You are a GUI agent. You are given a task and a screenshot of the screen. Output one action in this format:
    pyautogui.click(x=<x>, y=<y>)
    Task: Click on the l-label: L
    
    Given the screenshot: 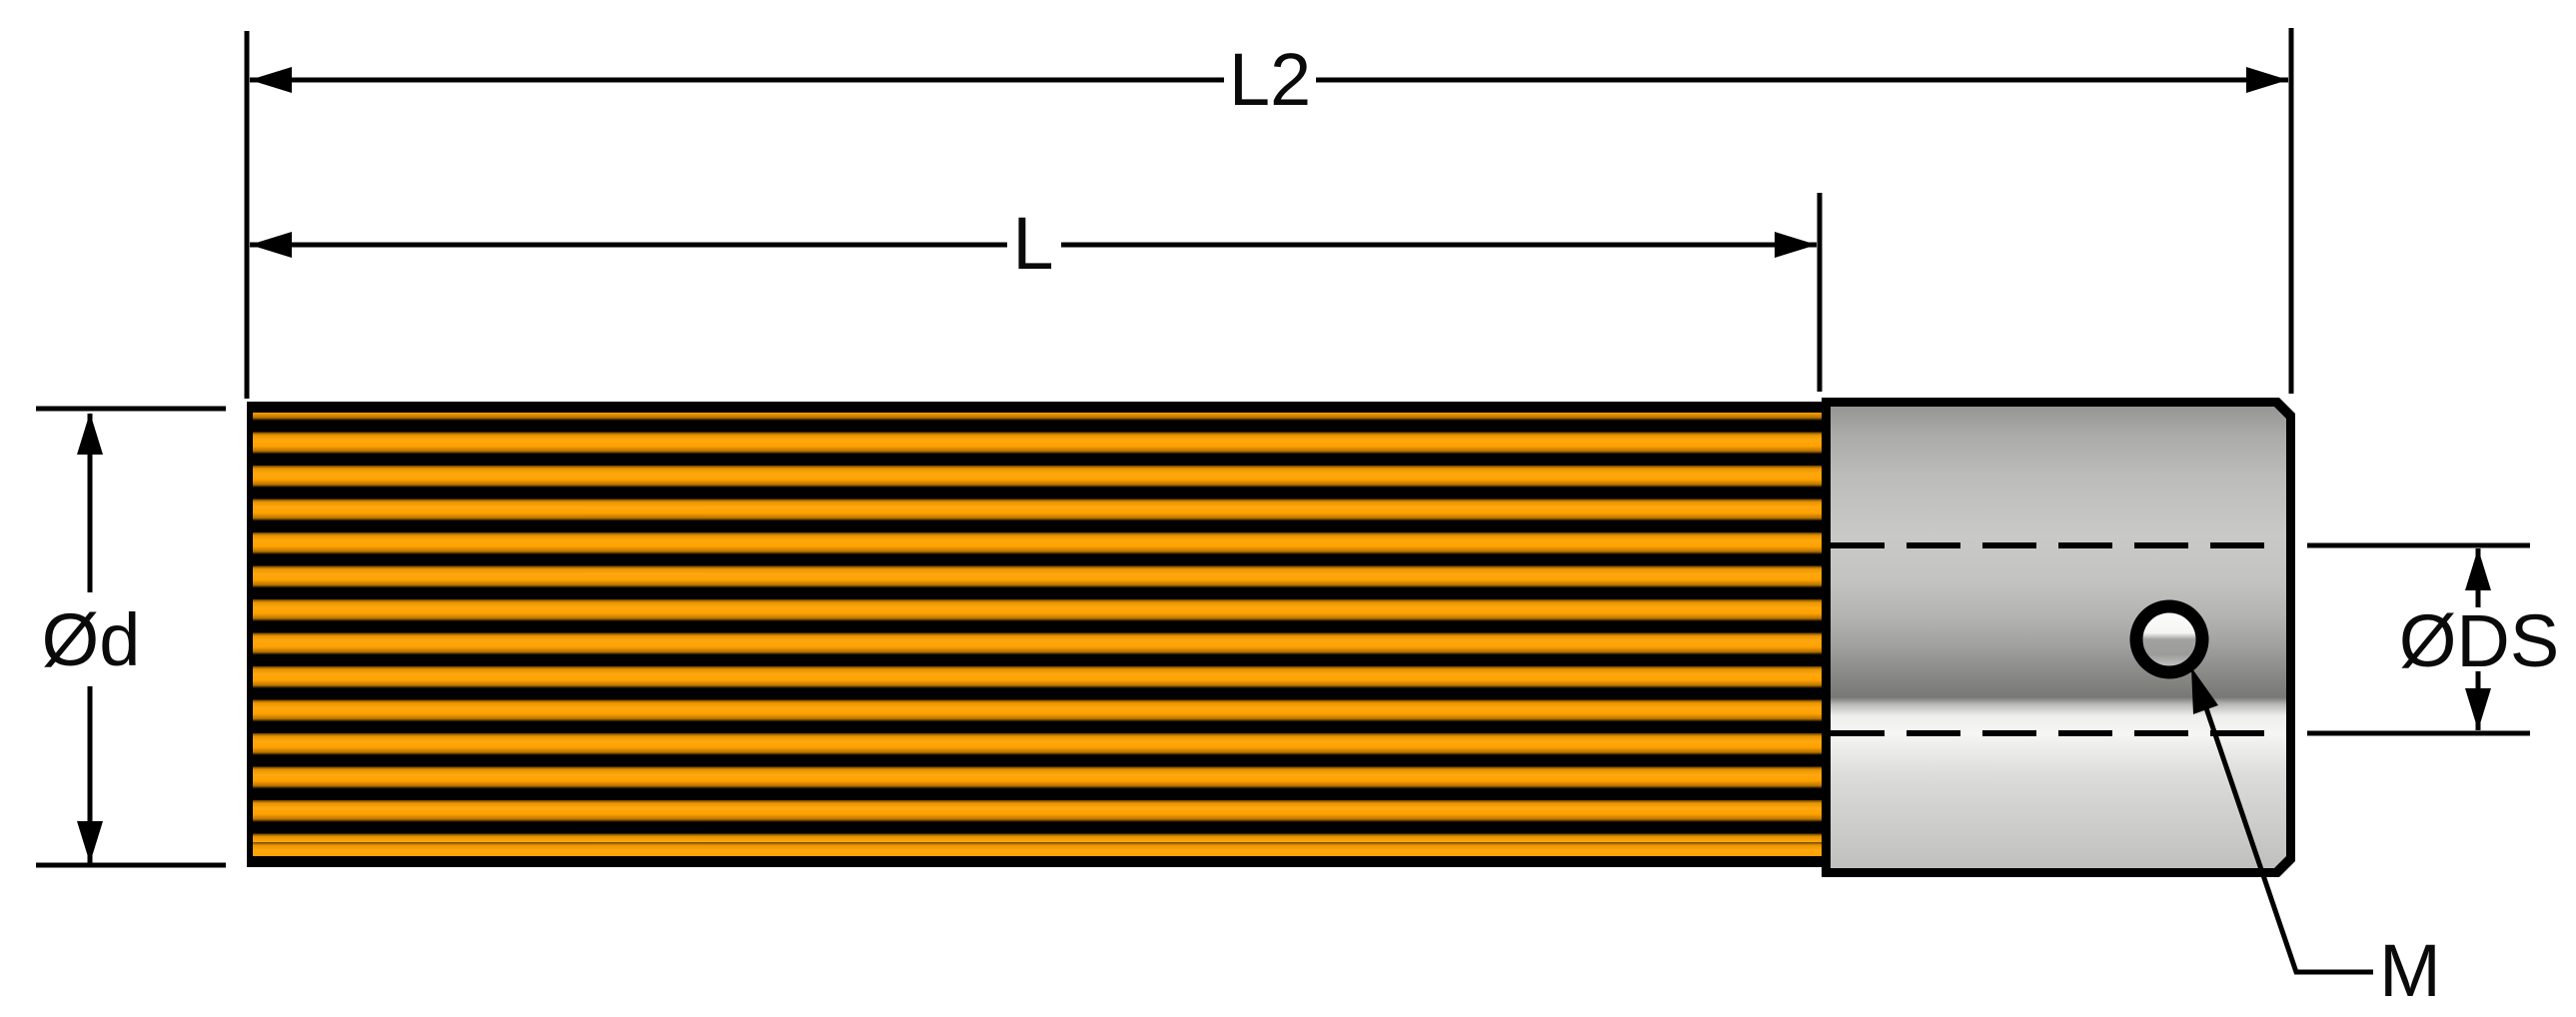 What is the action you would take?
    pyautogui.click(x=1033, y=243)
    